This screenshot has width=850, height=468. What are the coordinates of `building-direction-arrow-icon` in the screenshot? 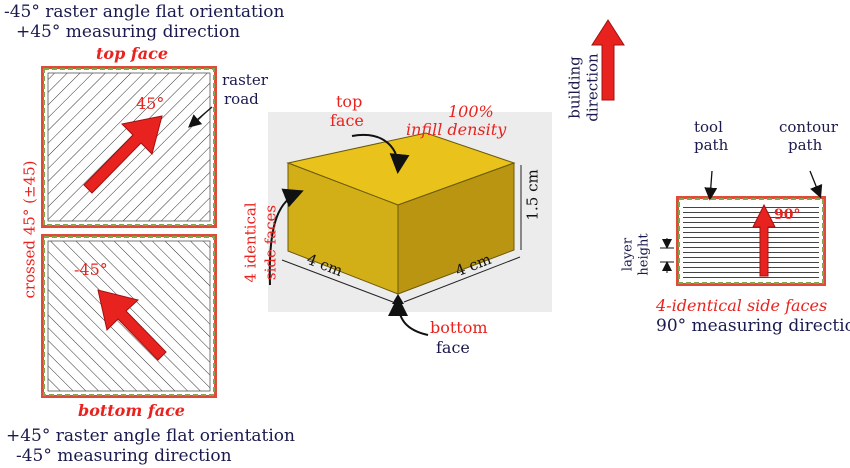 It's located at (608, 60).